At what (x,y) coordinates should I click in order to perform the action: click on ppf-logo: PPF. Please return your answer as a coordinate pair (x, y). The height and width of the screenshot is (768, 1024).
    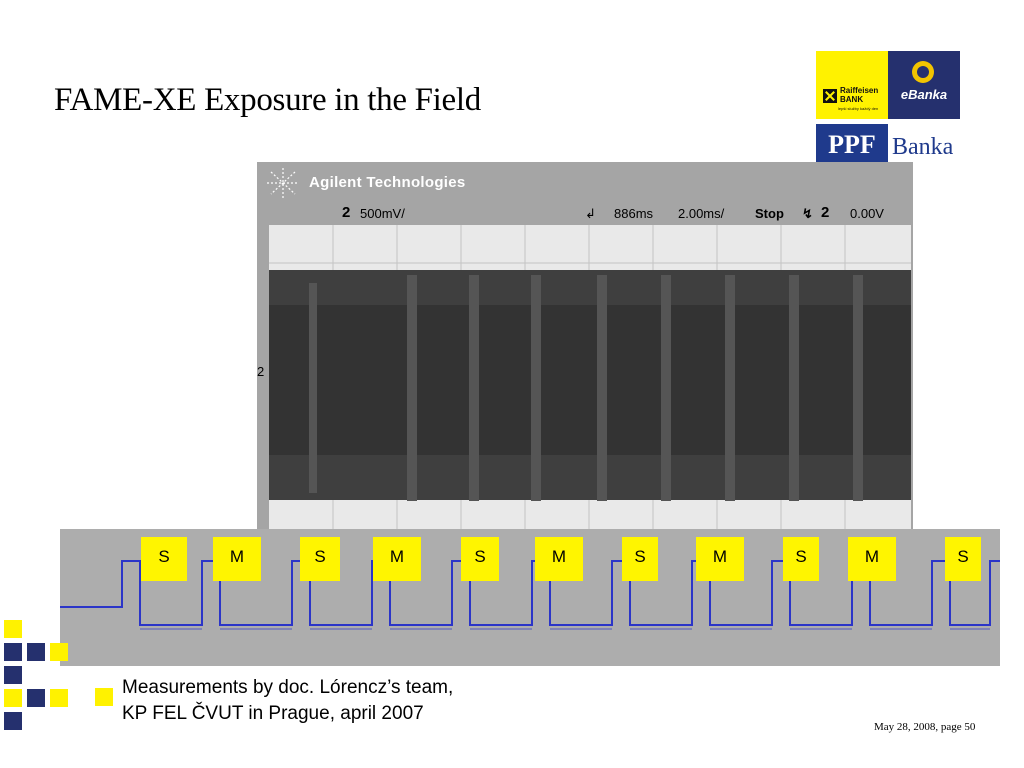
    Looking at the image, I should click on (852, 144).